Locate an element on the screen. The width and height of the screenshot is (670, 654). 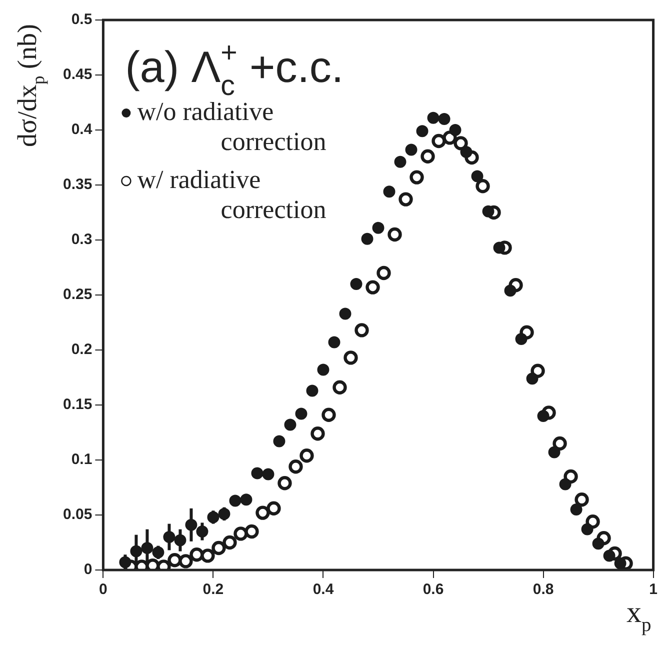
x-tick-label: 1 is located at coordinates (653, 589).